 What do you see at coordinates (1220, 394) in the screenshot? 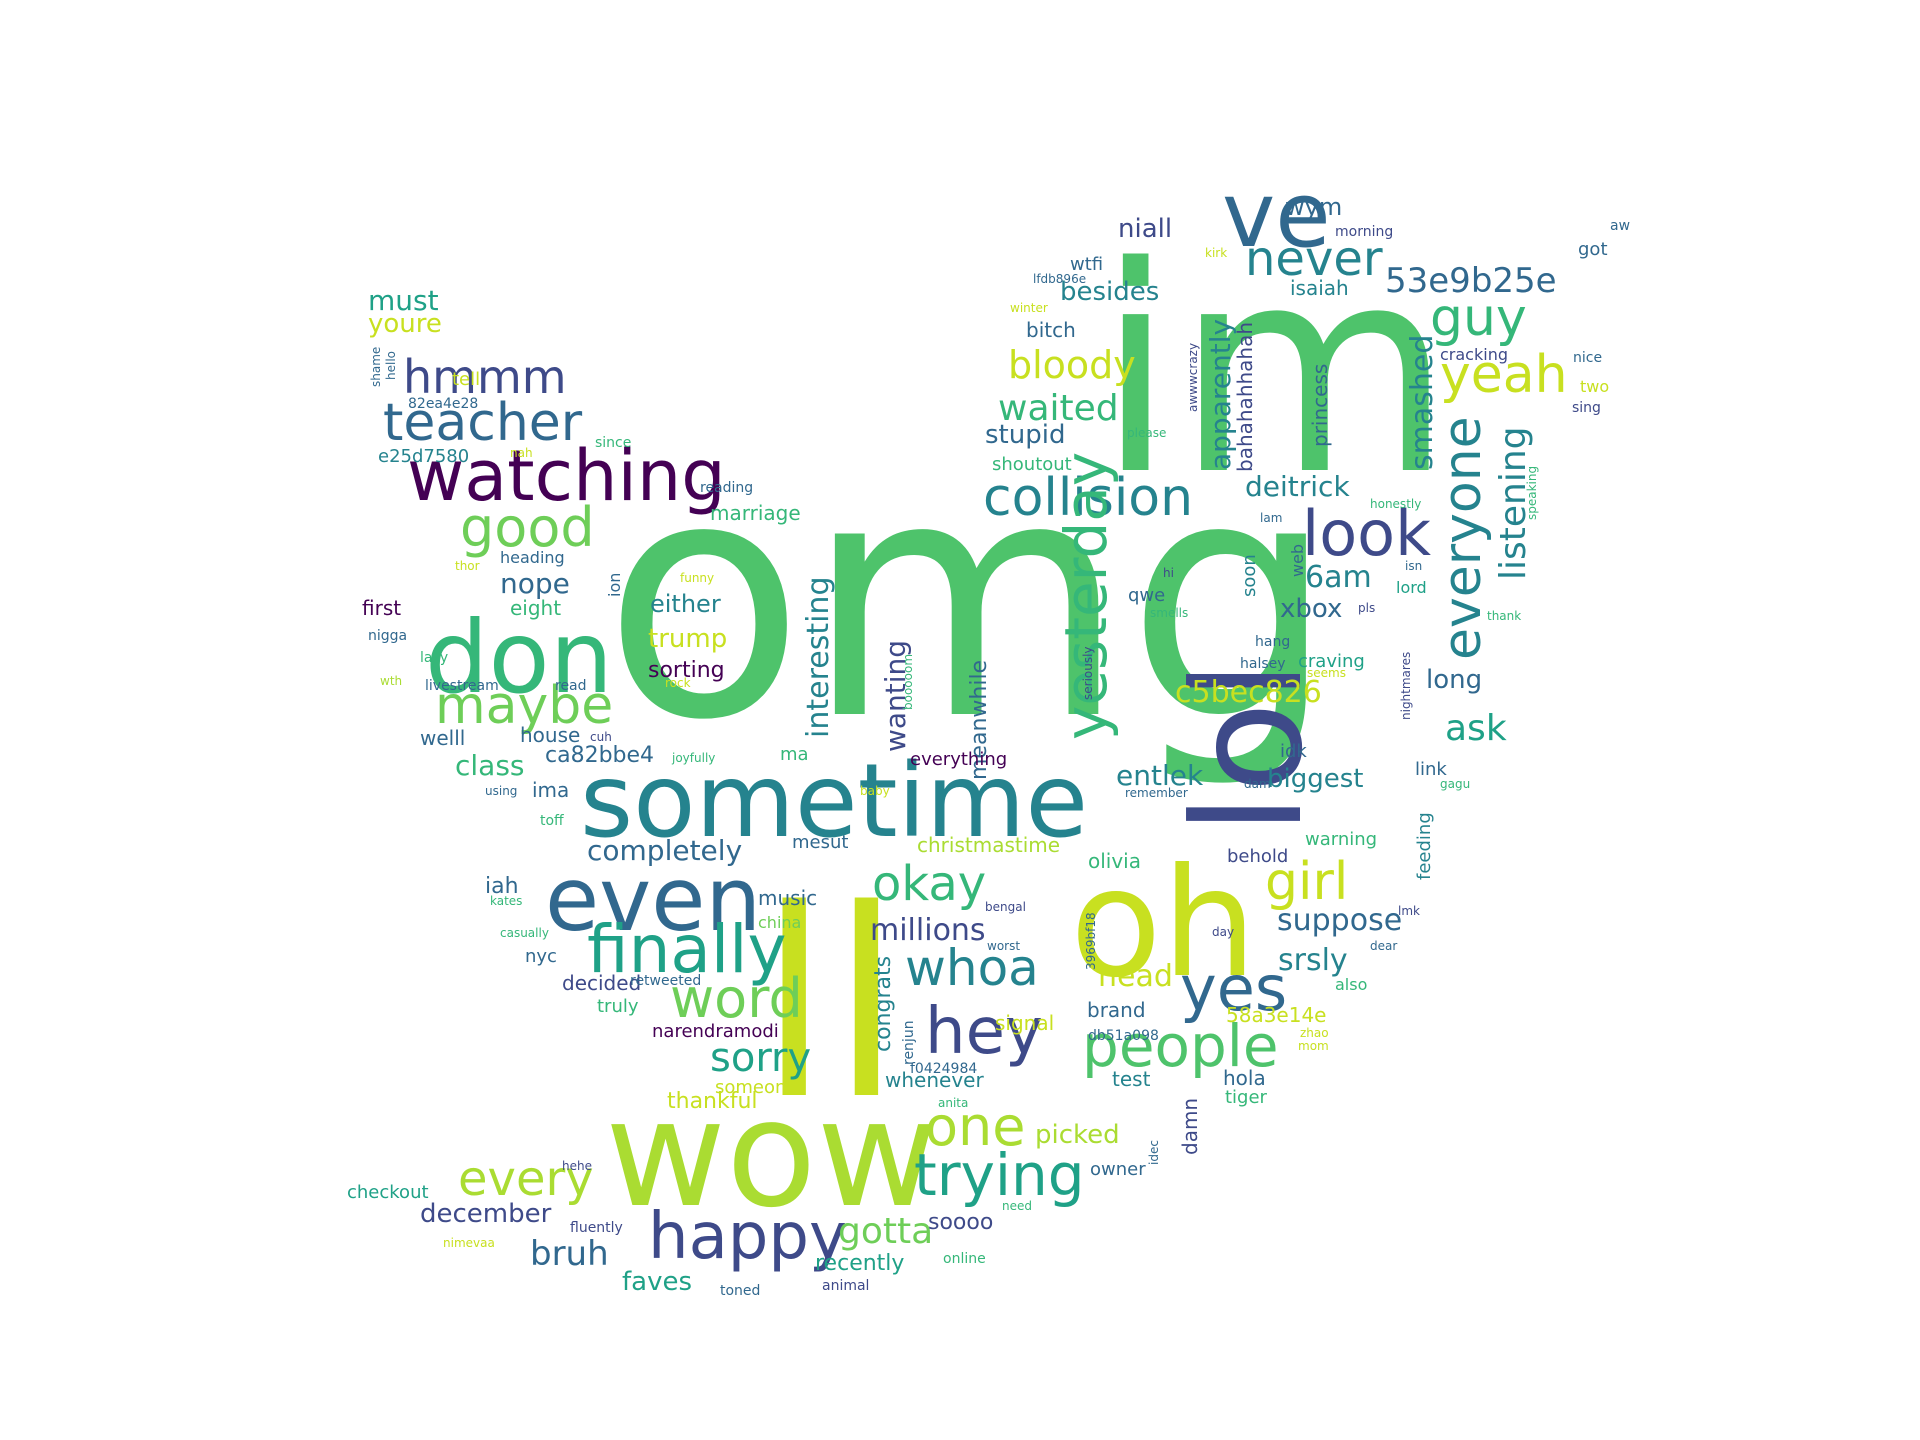
I see `word: apparently` at bounding box center [1220, 394].